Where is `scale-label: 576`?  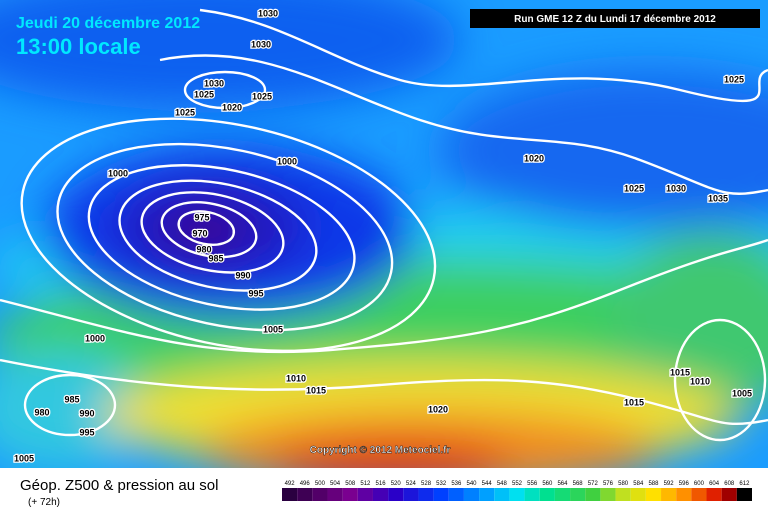 scale-label: 576 is located at coordinates (608, 484).